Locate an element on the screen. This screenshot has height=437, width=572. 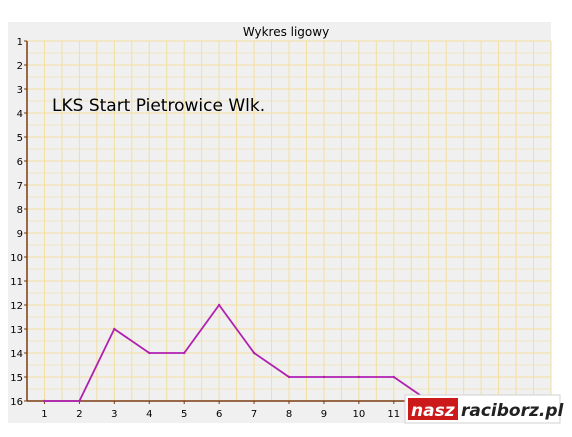
y-tick-label: 6 is located at coordinates (20, 162).